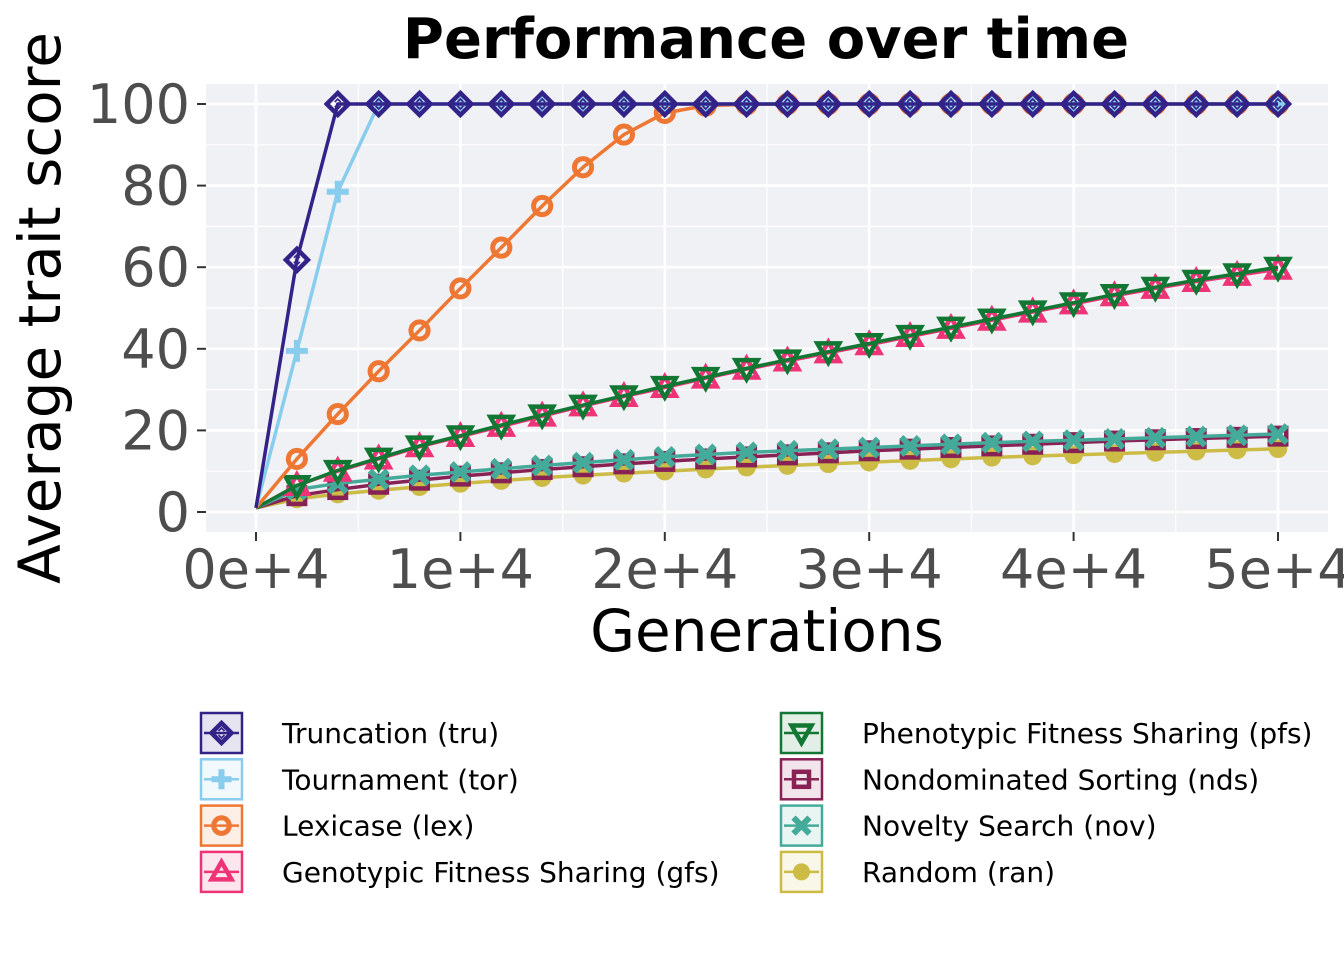  I want to click on legend-label: Novelty Search (nov), so click(1009, 826).